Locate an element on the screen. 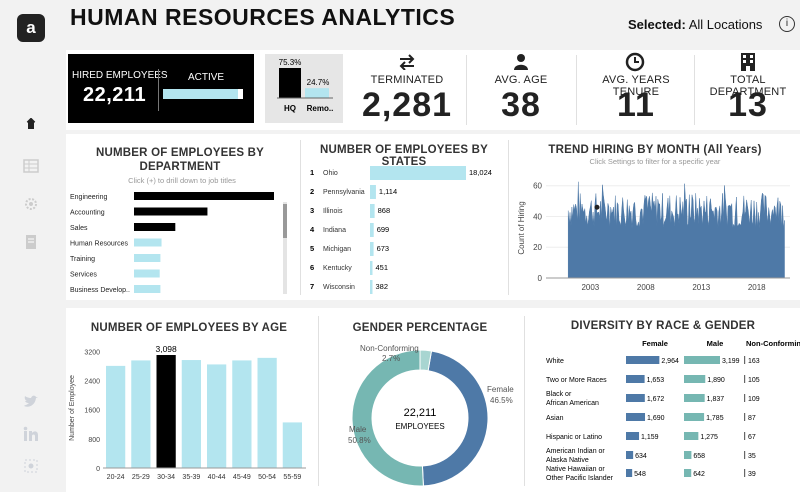 This screenshot has width=800, height=492. twitter-icon is located at coordinates (31, 402).